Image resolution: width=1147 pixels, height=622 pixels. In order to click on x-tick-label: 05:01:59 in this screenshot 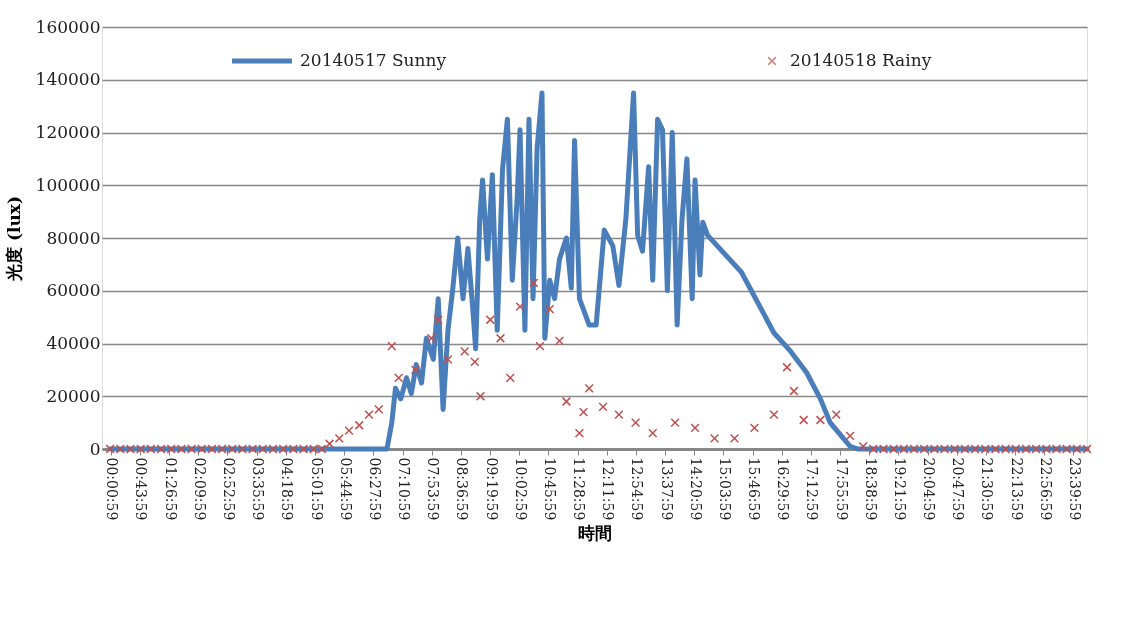, I will do `click(316, 489)`.